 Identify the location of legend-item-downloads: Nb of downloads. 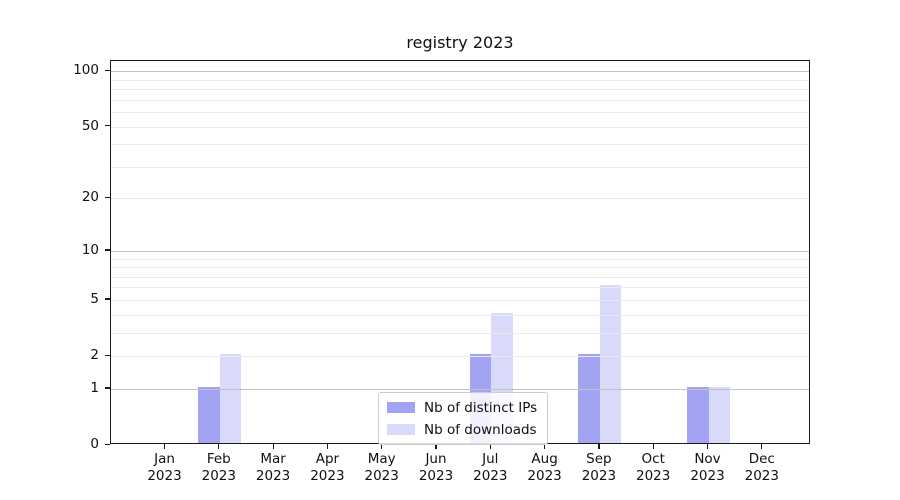
(462, 429).